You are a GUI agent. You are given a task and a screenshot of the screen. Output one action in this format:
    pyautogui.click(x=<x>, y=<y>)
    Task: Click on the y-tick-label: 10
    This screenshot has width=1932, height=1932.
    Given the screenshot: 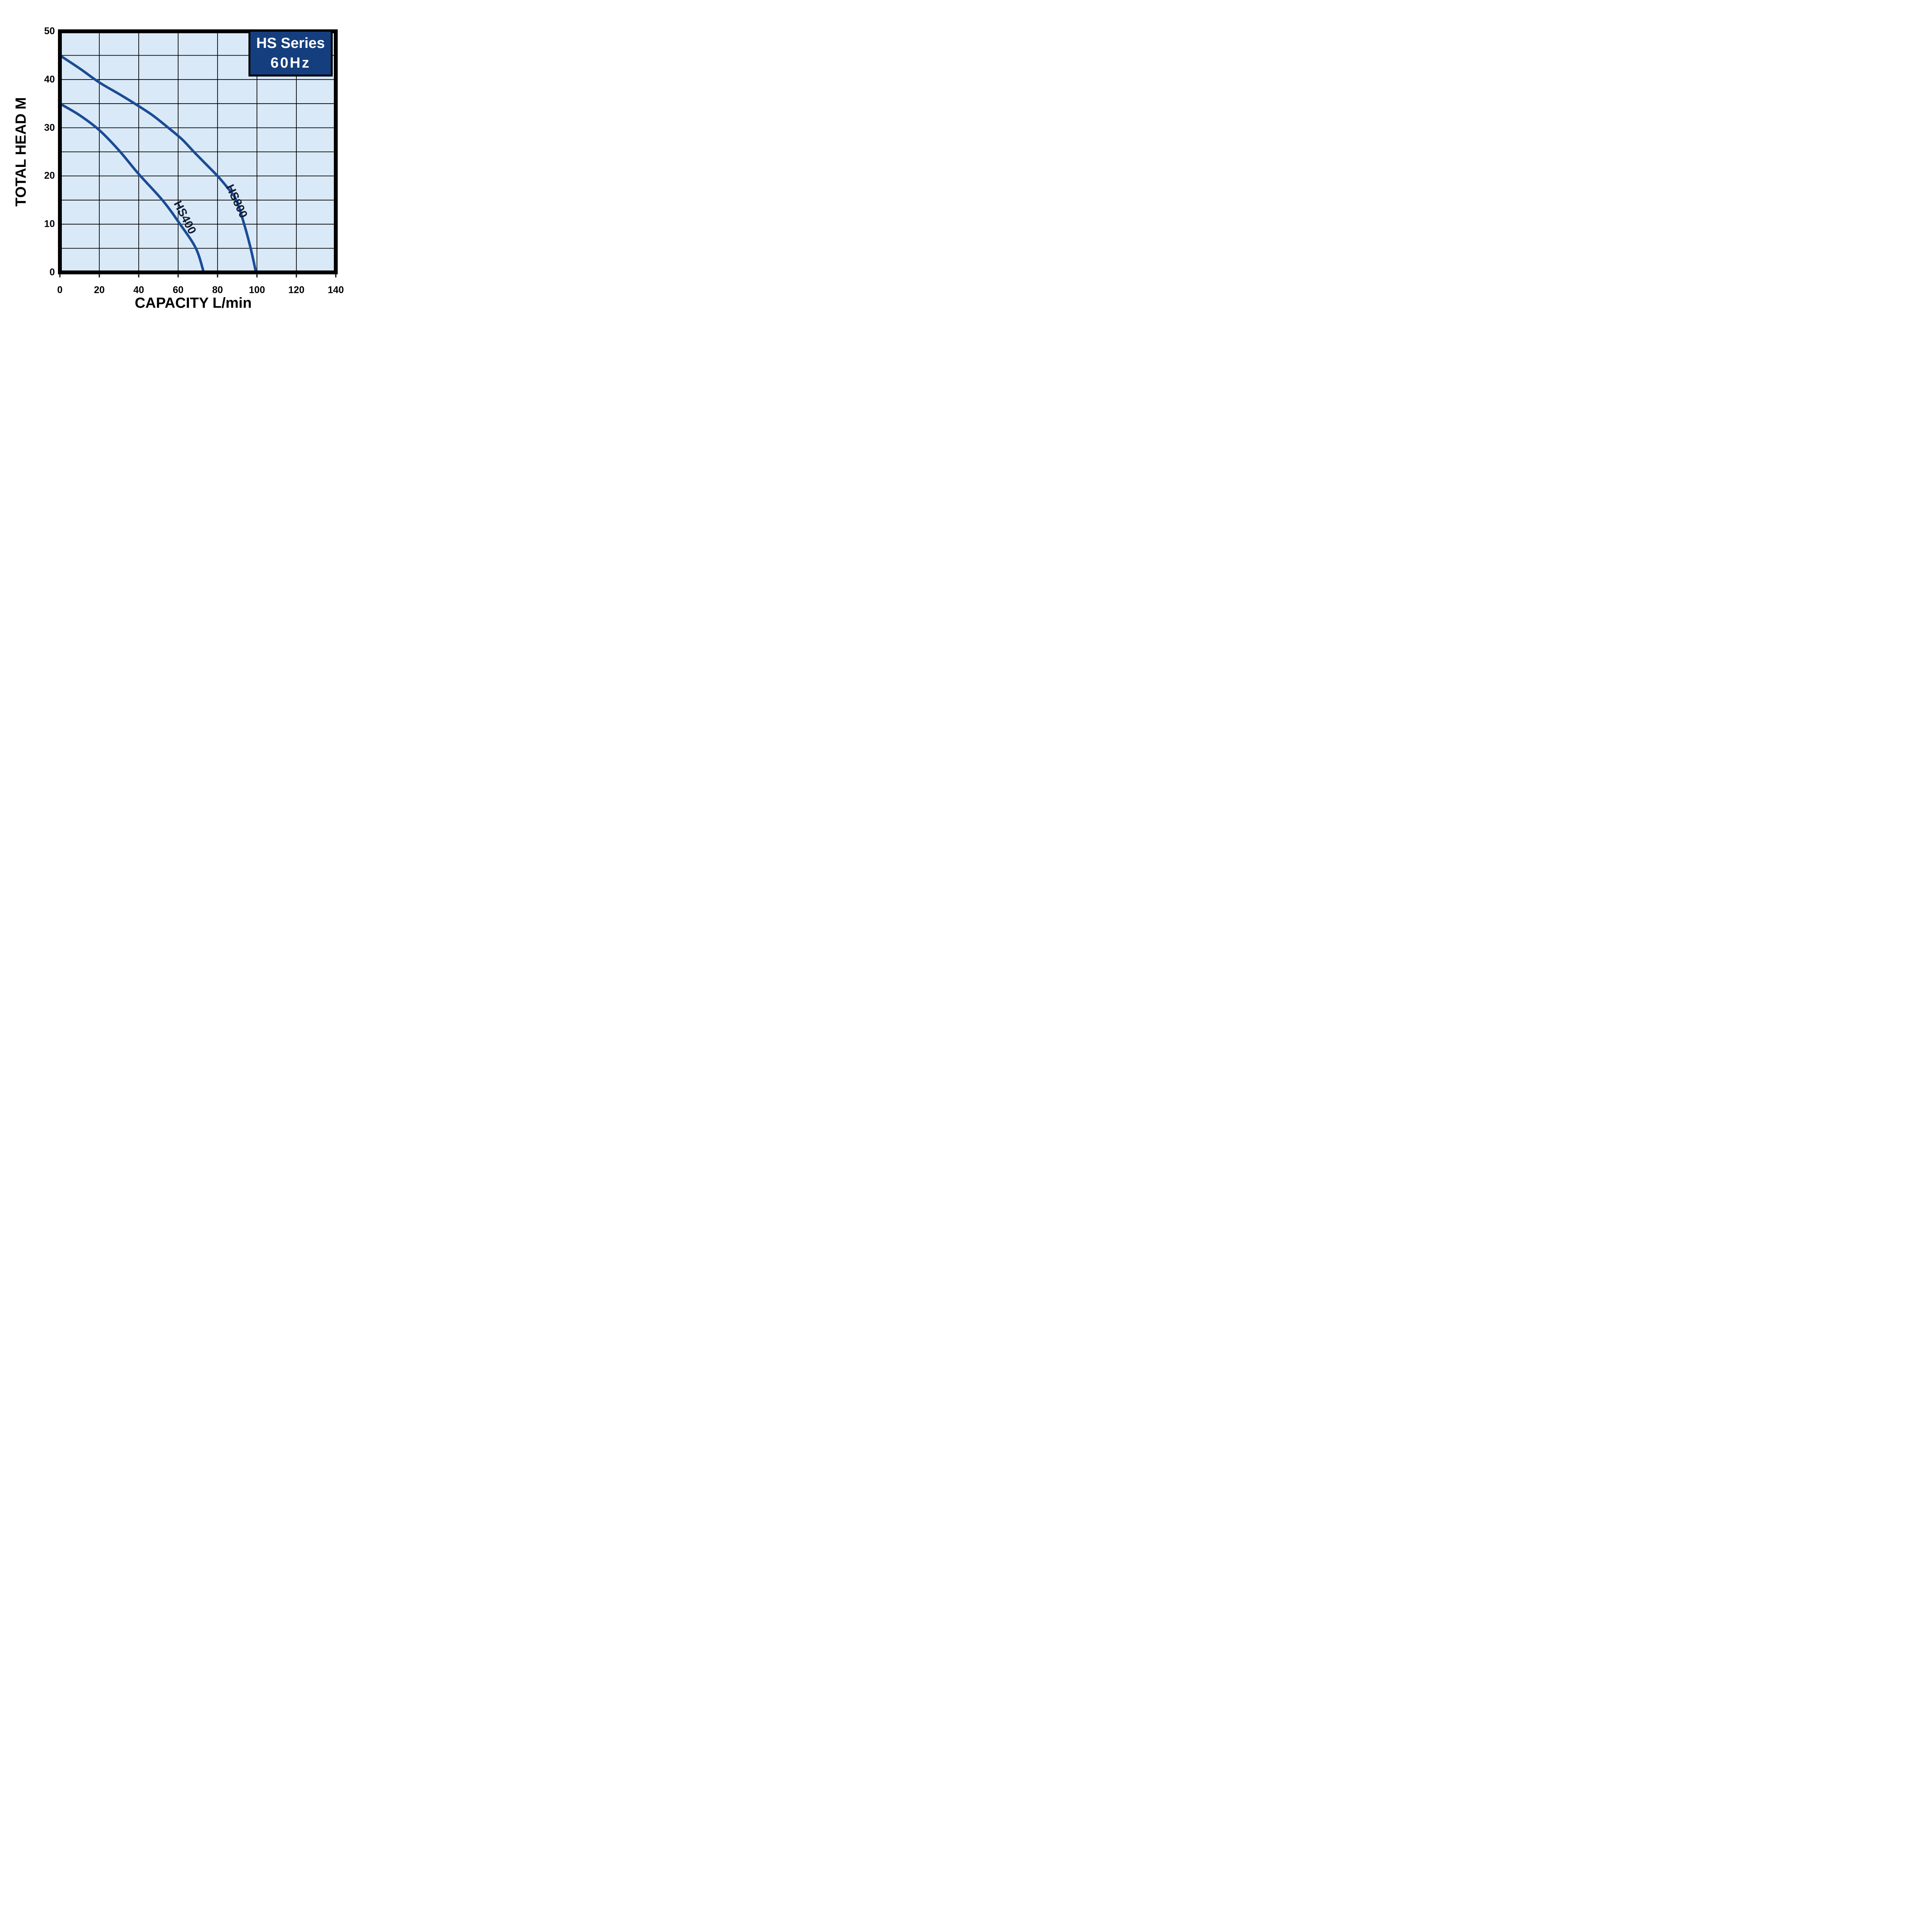 What is the action you would take?
    pyautogui.click(x=50, y=224)
    